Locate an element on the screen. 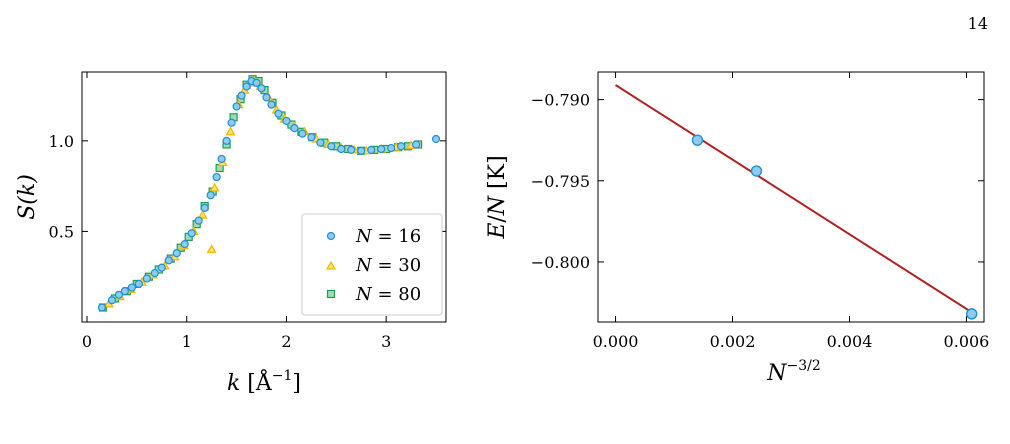 This screenshot has width=1010, height=444. left-y-tick-label: 0.5 is located at coordinates (61, 231).